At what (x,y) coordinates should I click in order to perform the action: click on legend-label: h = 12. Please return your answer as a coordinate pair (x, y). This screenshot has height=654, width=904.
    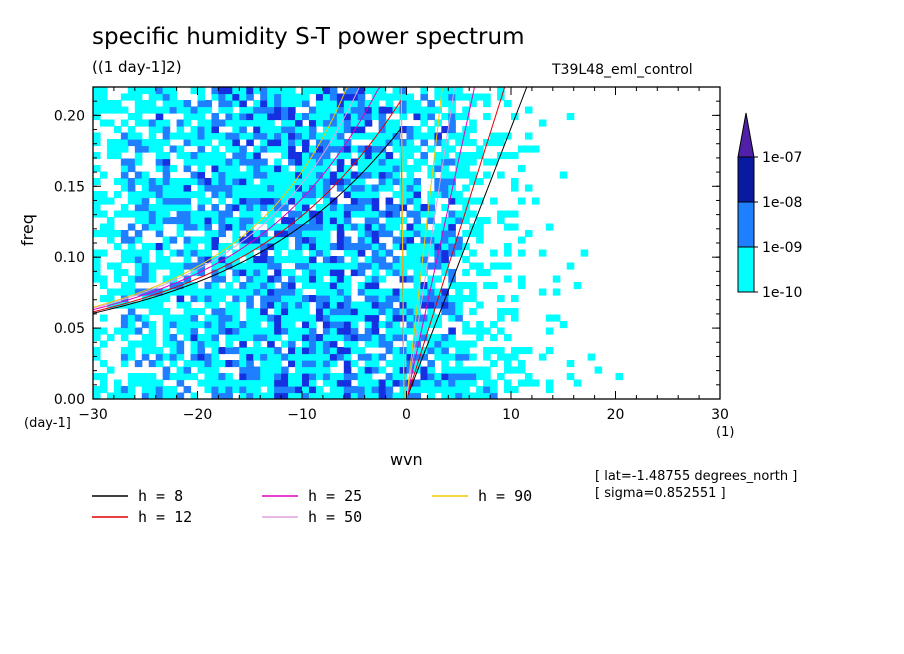
    Looking at the image, I should click on (165, 517).